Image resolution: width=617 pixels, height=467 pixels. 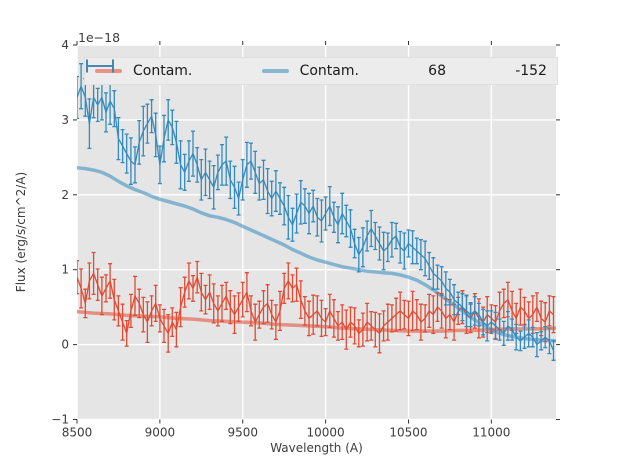 I want to click on y-tick-label: 0, so click(x=65, y=345).